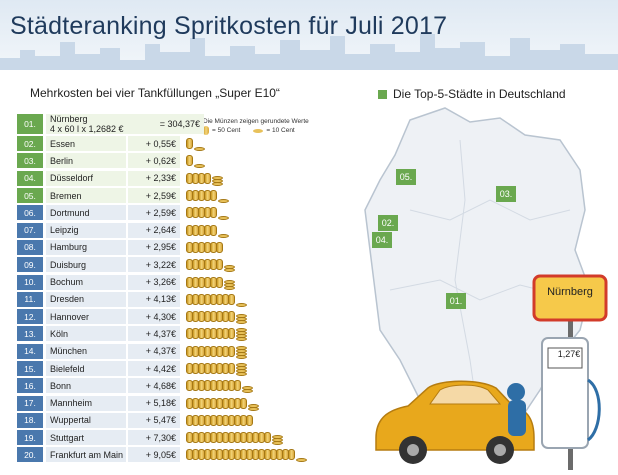  What do you see at coordinates (406, 177) in the screenshot?
I see `map-marker-05: 05.` at bounding box center [406, 177].